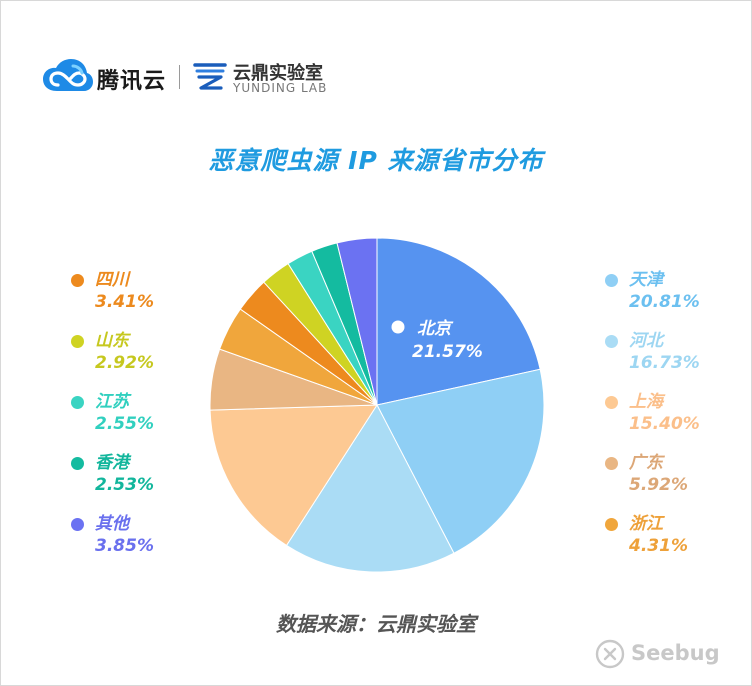  I want to click on seebug-watermark: Seebug, so click(660, 655).